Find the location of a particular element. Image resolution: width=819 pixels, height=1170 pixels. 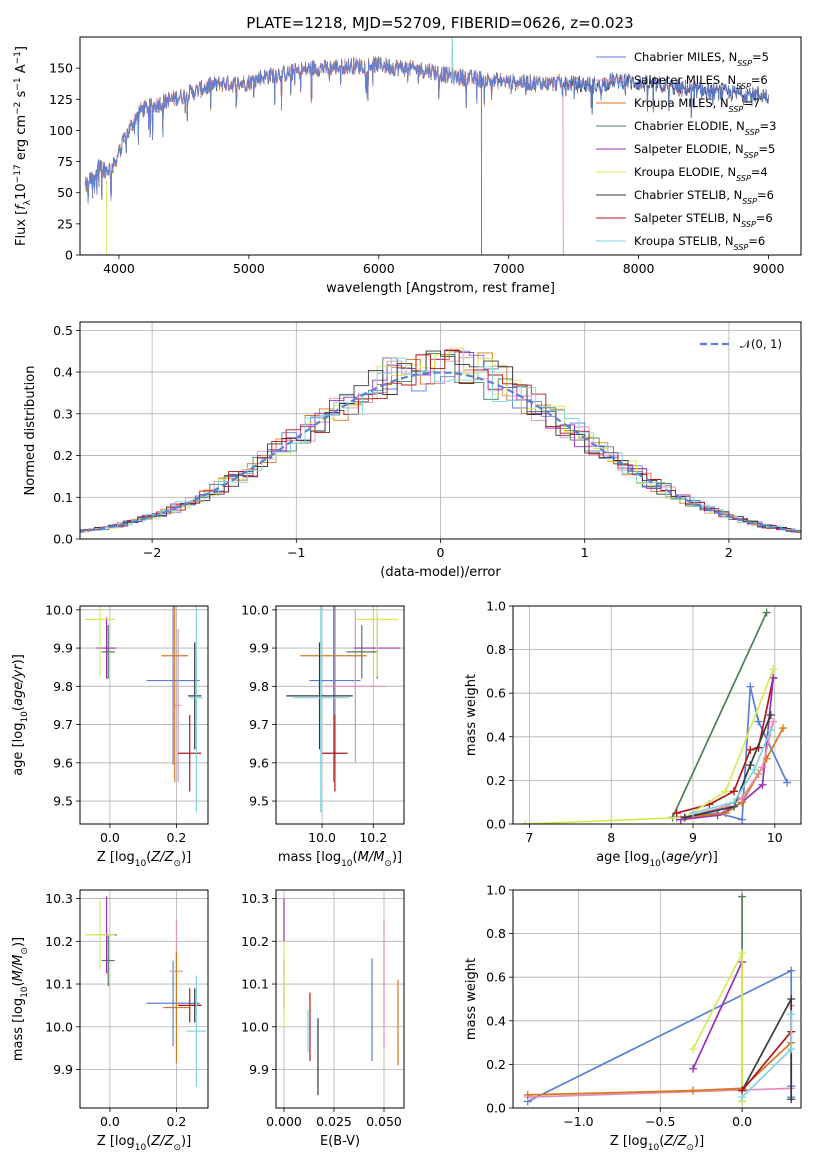

legend-text: Chabrier STELIB, N is located at coordinates (688, 195).